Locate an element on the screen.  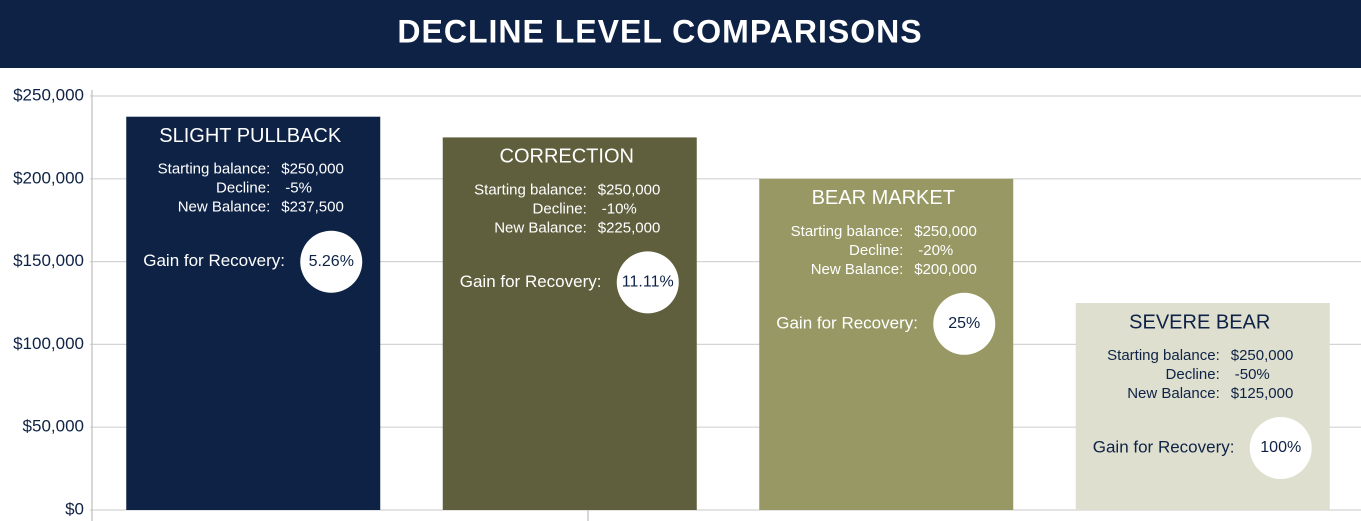
detail-value: $125,000 is located at coordinates (1262, 393).